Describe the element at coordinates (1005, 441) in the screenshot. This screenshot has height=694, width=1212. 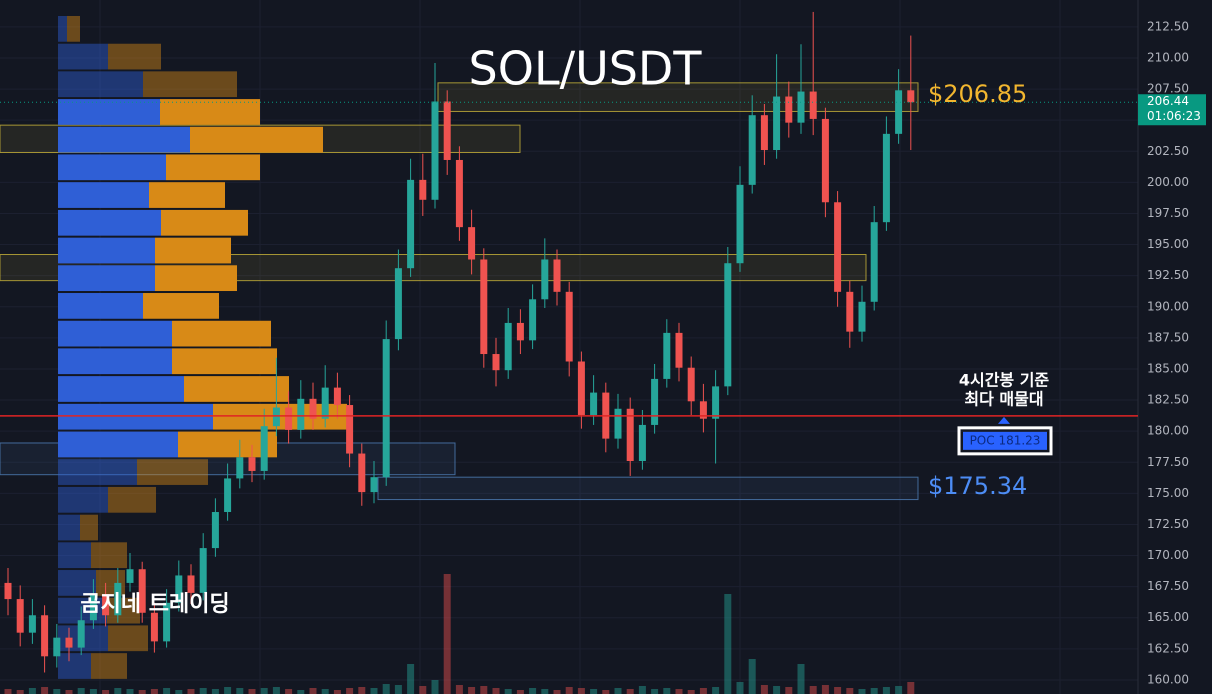
I see `poc-box-border` at that location.